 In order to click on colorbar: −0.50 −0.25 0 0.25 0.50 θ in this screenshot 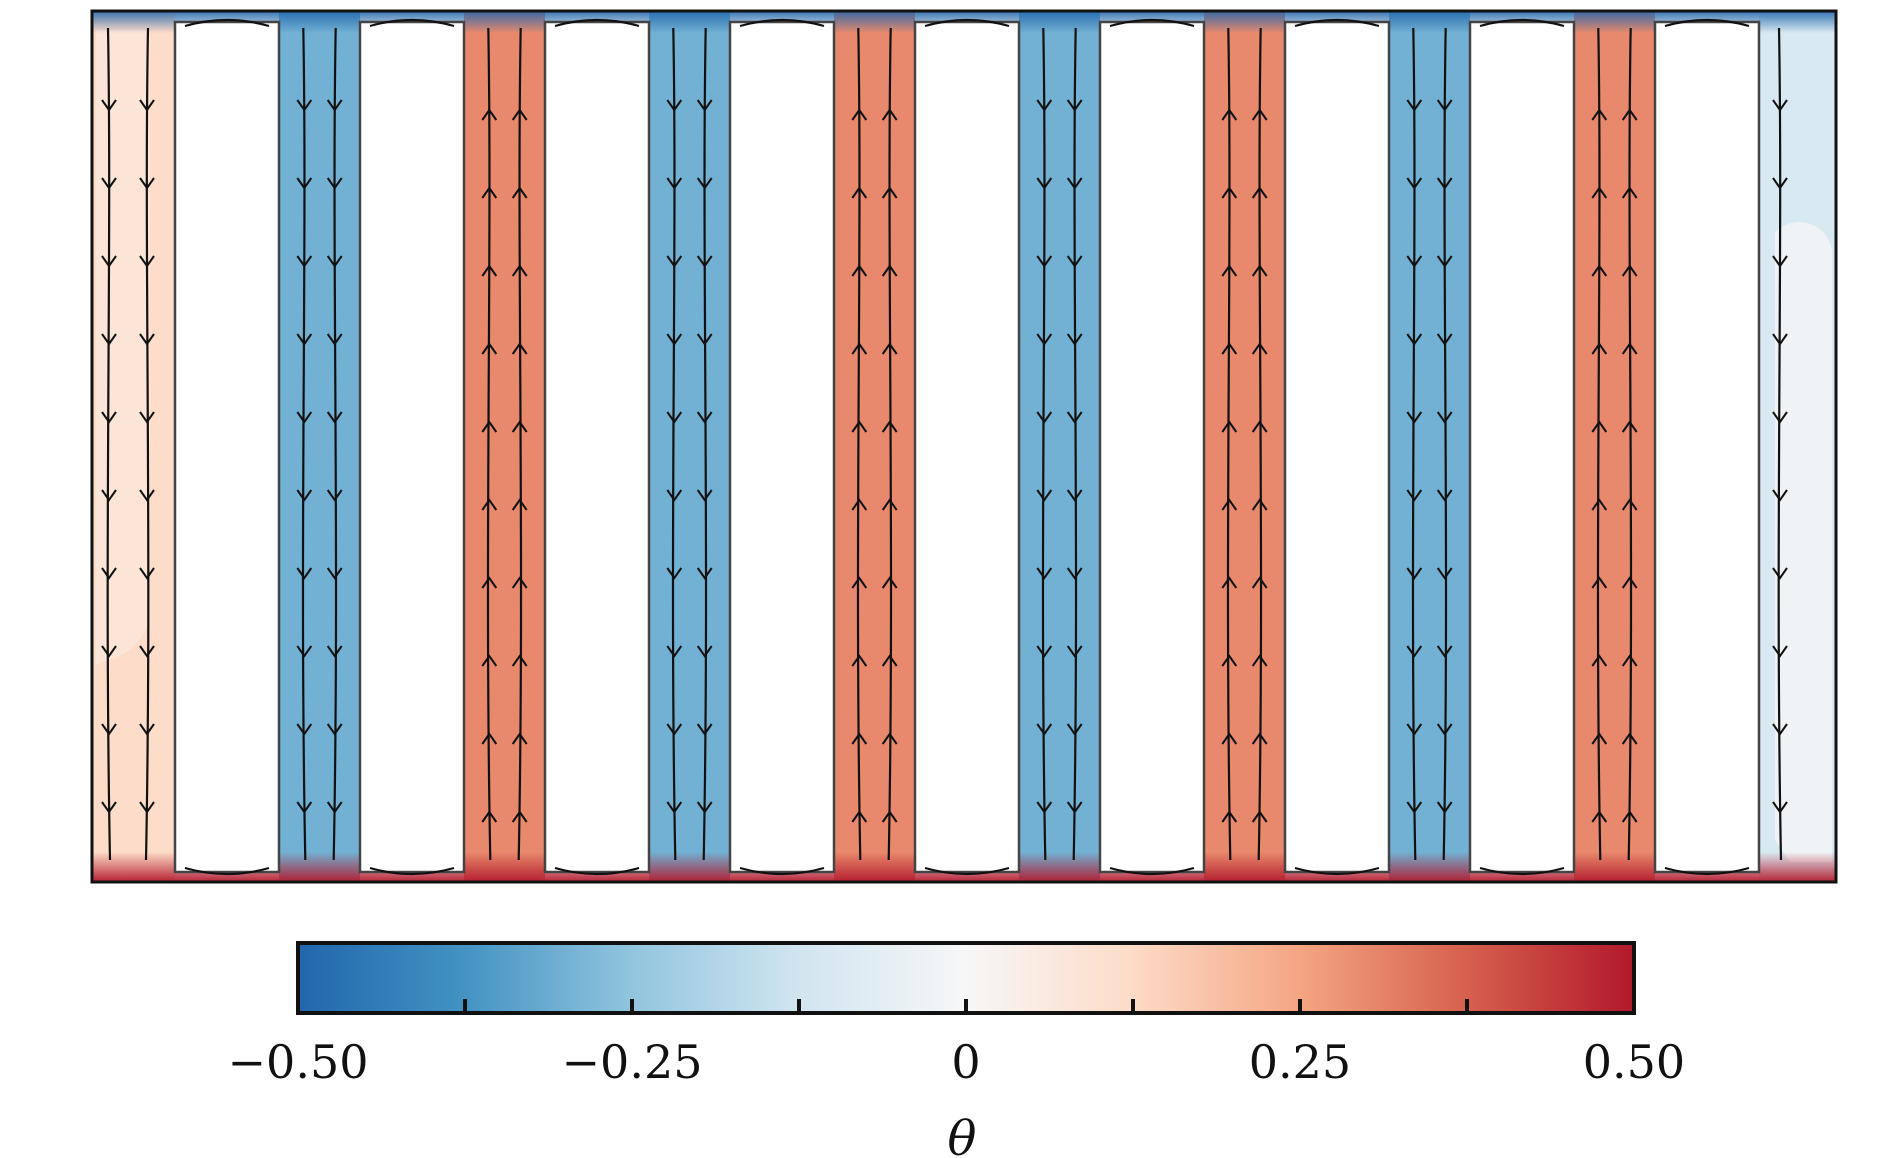, I will do `click(957, 1049)`.